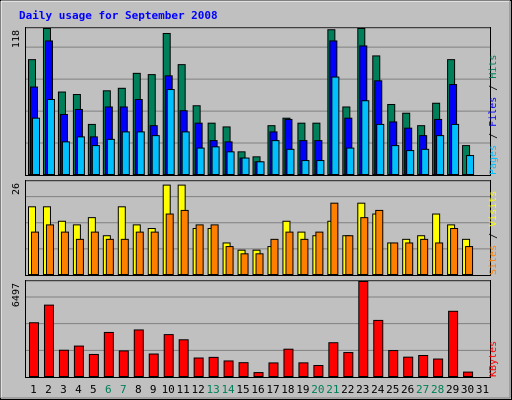 The height and width of the screenshot is (400, 512). What do you see at coordinates (123, 389) in the screenshot?
I see `x-tick-label: 7` at bounding box center [123, 389].